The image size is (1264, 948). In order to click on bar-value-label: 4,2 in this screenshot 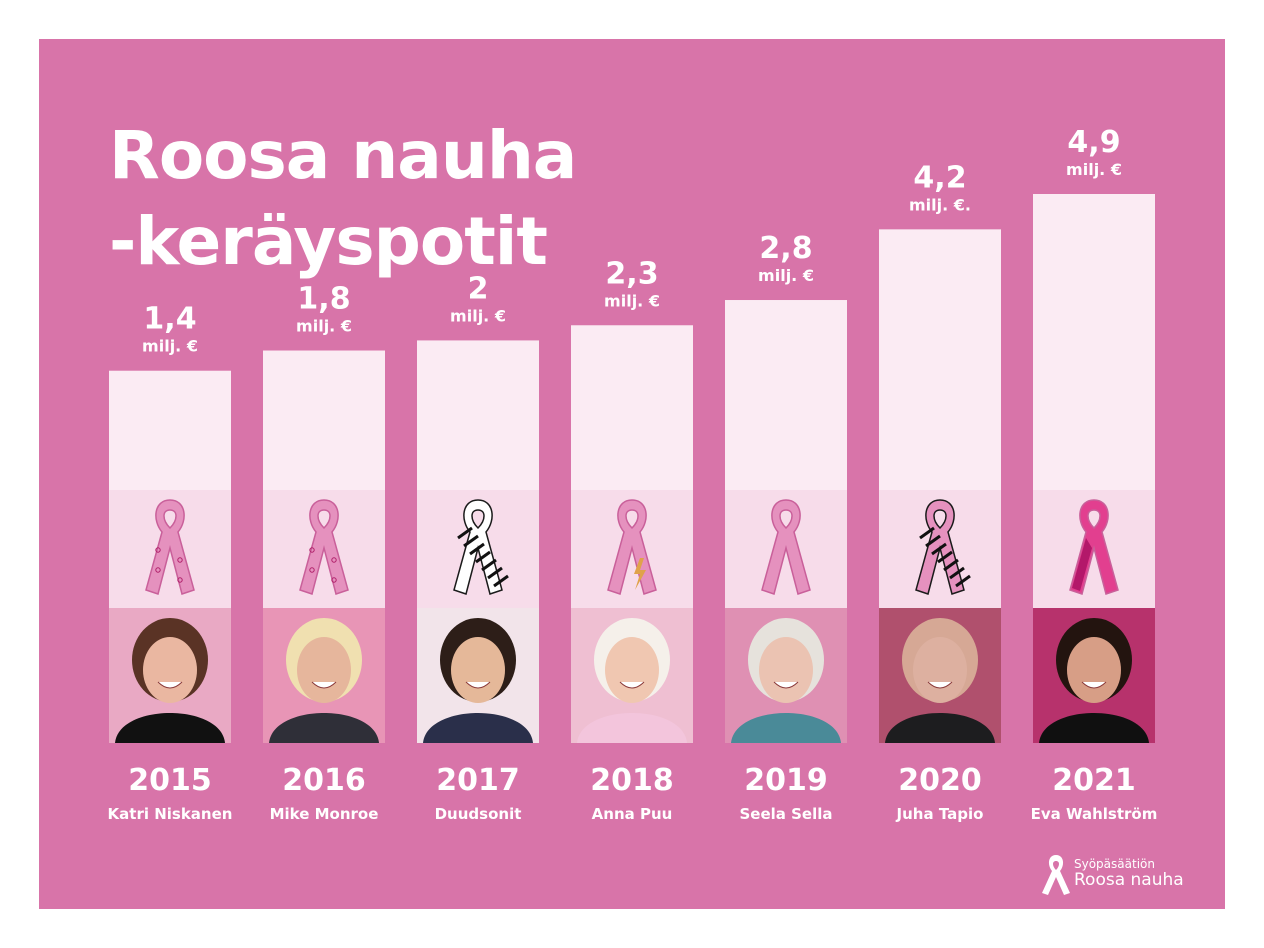, I will do `click(939, 177)`.